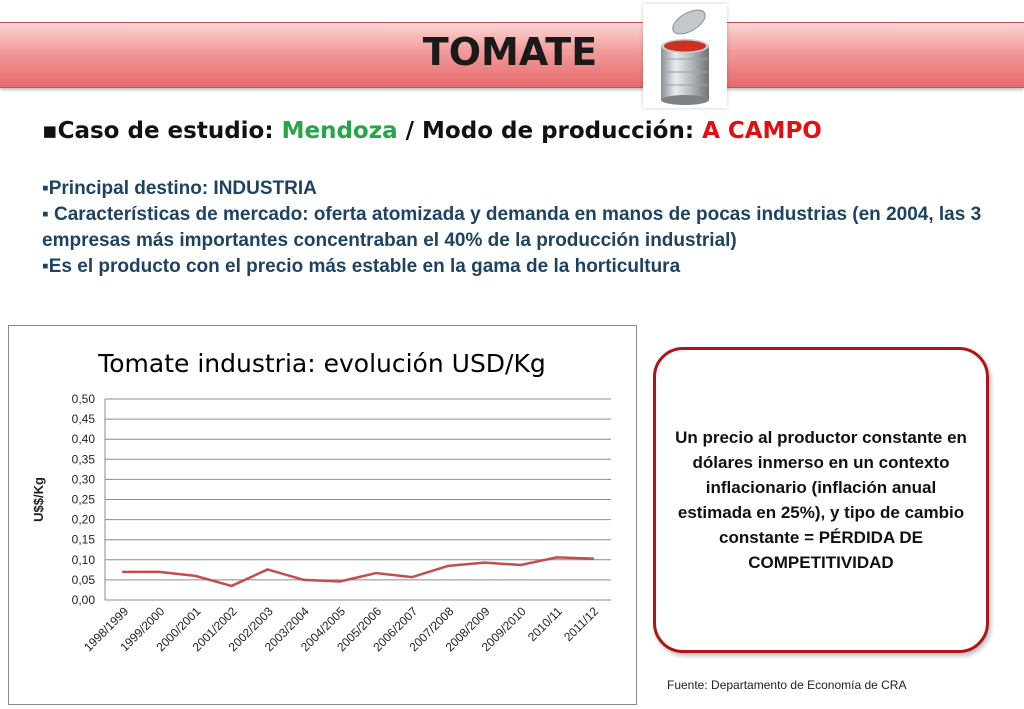  Describe the element at coordinates (84, 399) in the screenshot. I see `y-tick-label: 0,50` at that location.